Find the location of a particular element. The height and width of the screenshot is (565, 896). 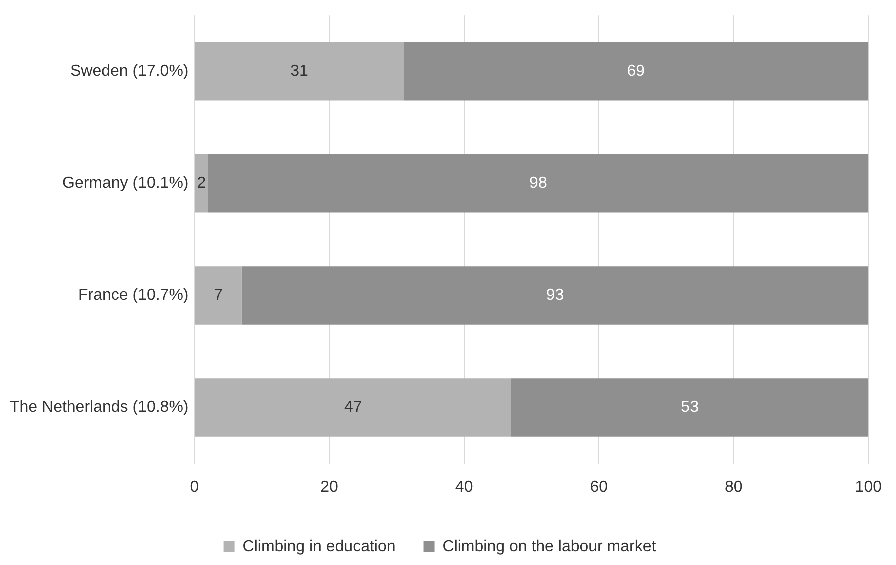

y-tick-label: The Netherlands (10.8%) is located at coordinates (99, 407).